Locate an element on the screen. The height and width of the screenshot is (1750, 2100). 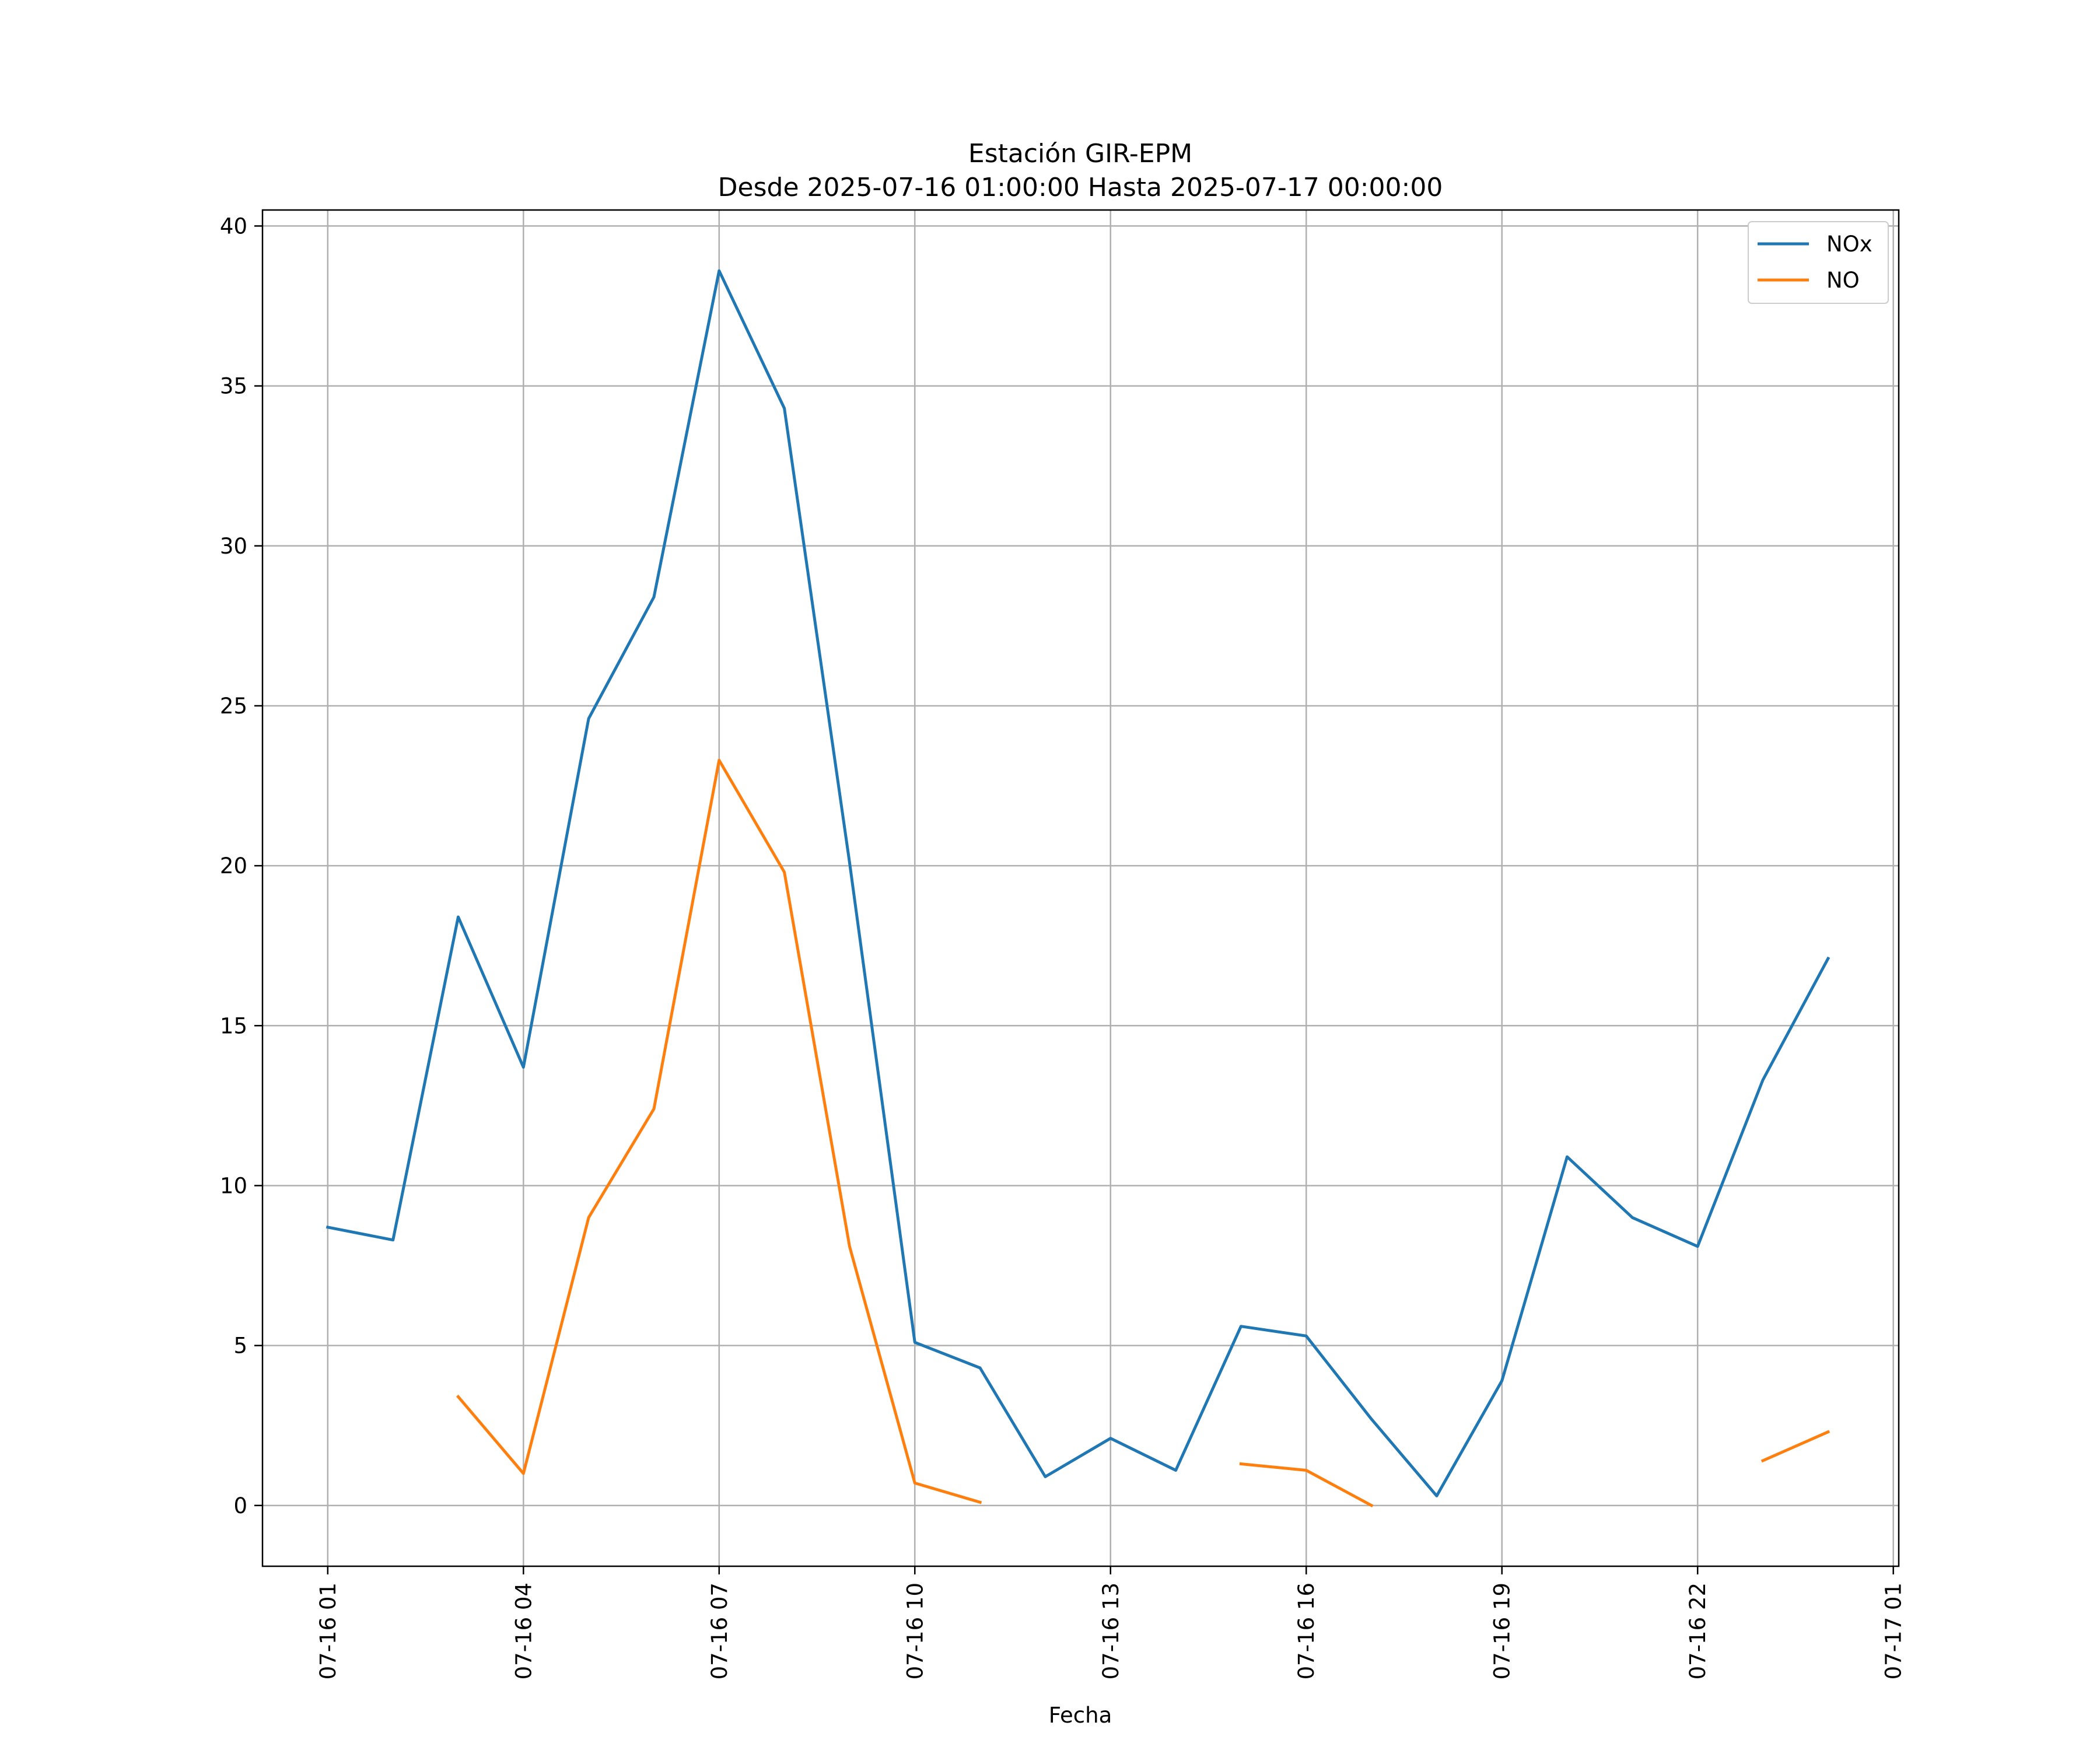
y-axis: 0 5 10 15 20 25 30 35 40 is located at coordinates (241, 866).